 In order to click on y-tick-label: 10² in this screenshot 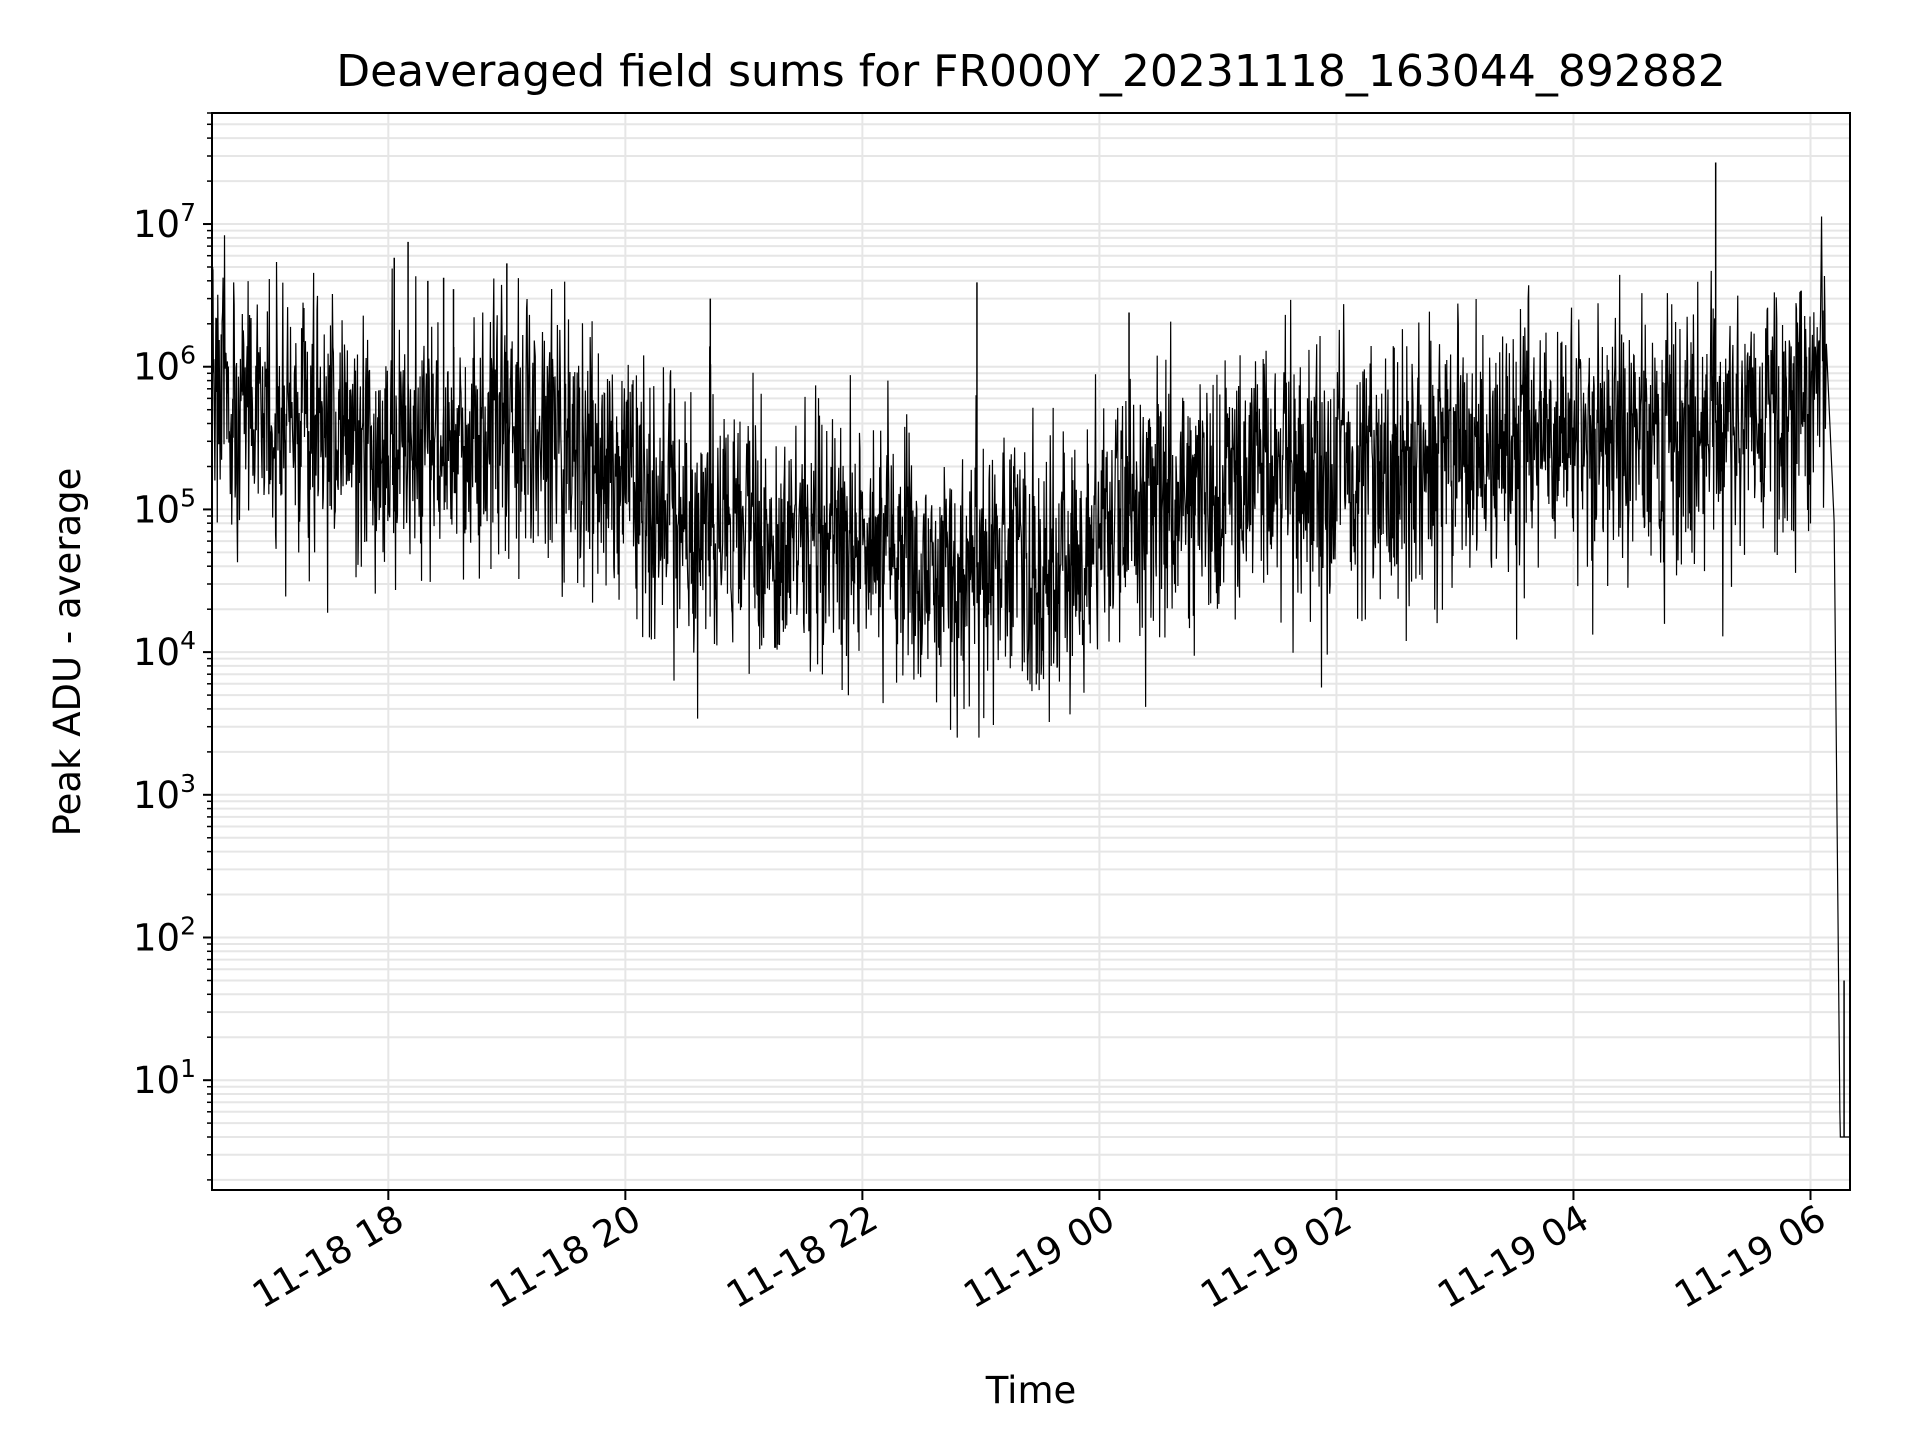, I will do `click(164, 935)`.